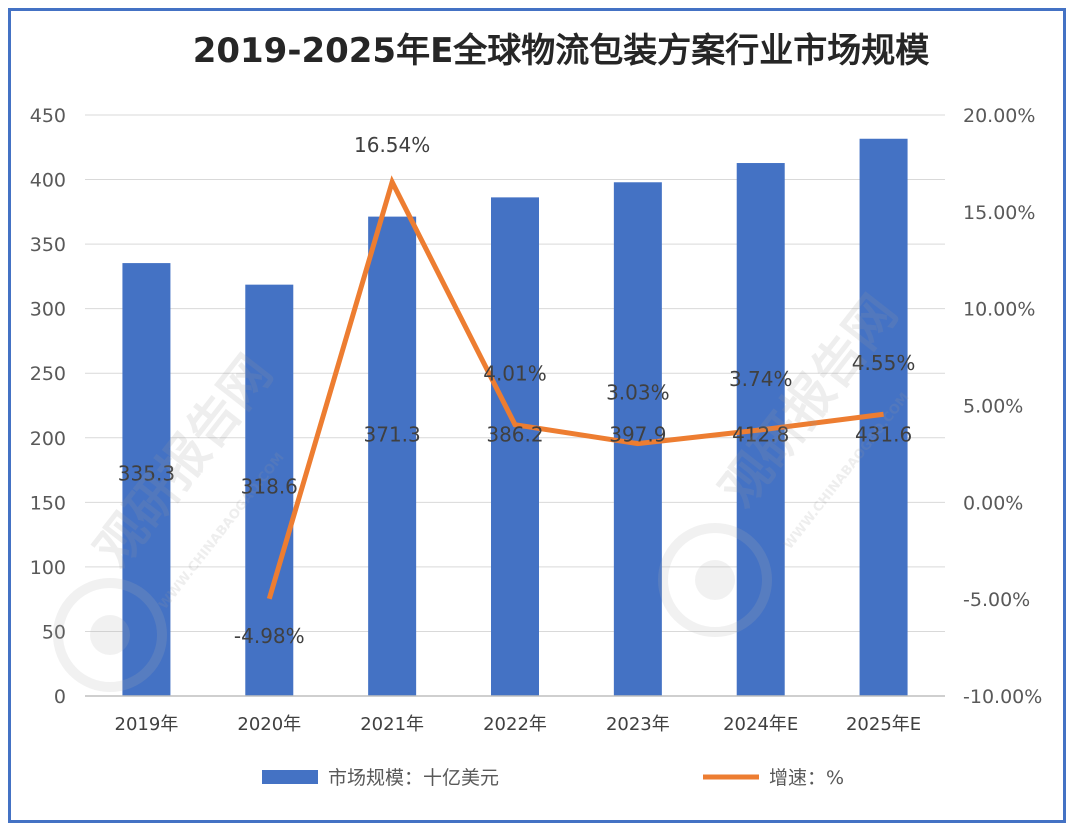 This screenshot has width=1080, height=839. What do you see at coordinates (993, 407) in the screenshot?
I see `y-right-tick-label: 5.00%` at bounding box center [993, 407].